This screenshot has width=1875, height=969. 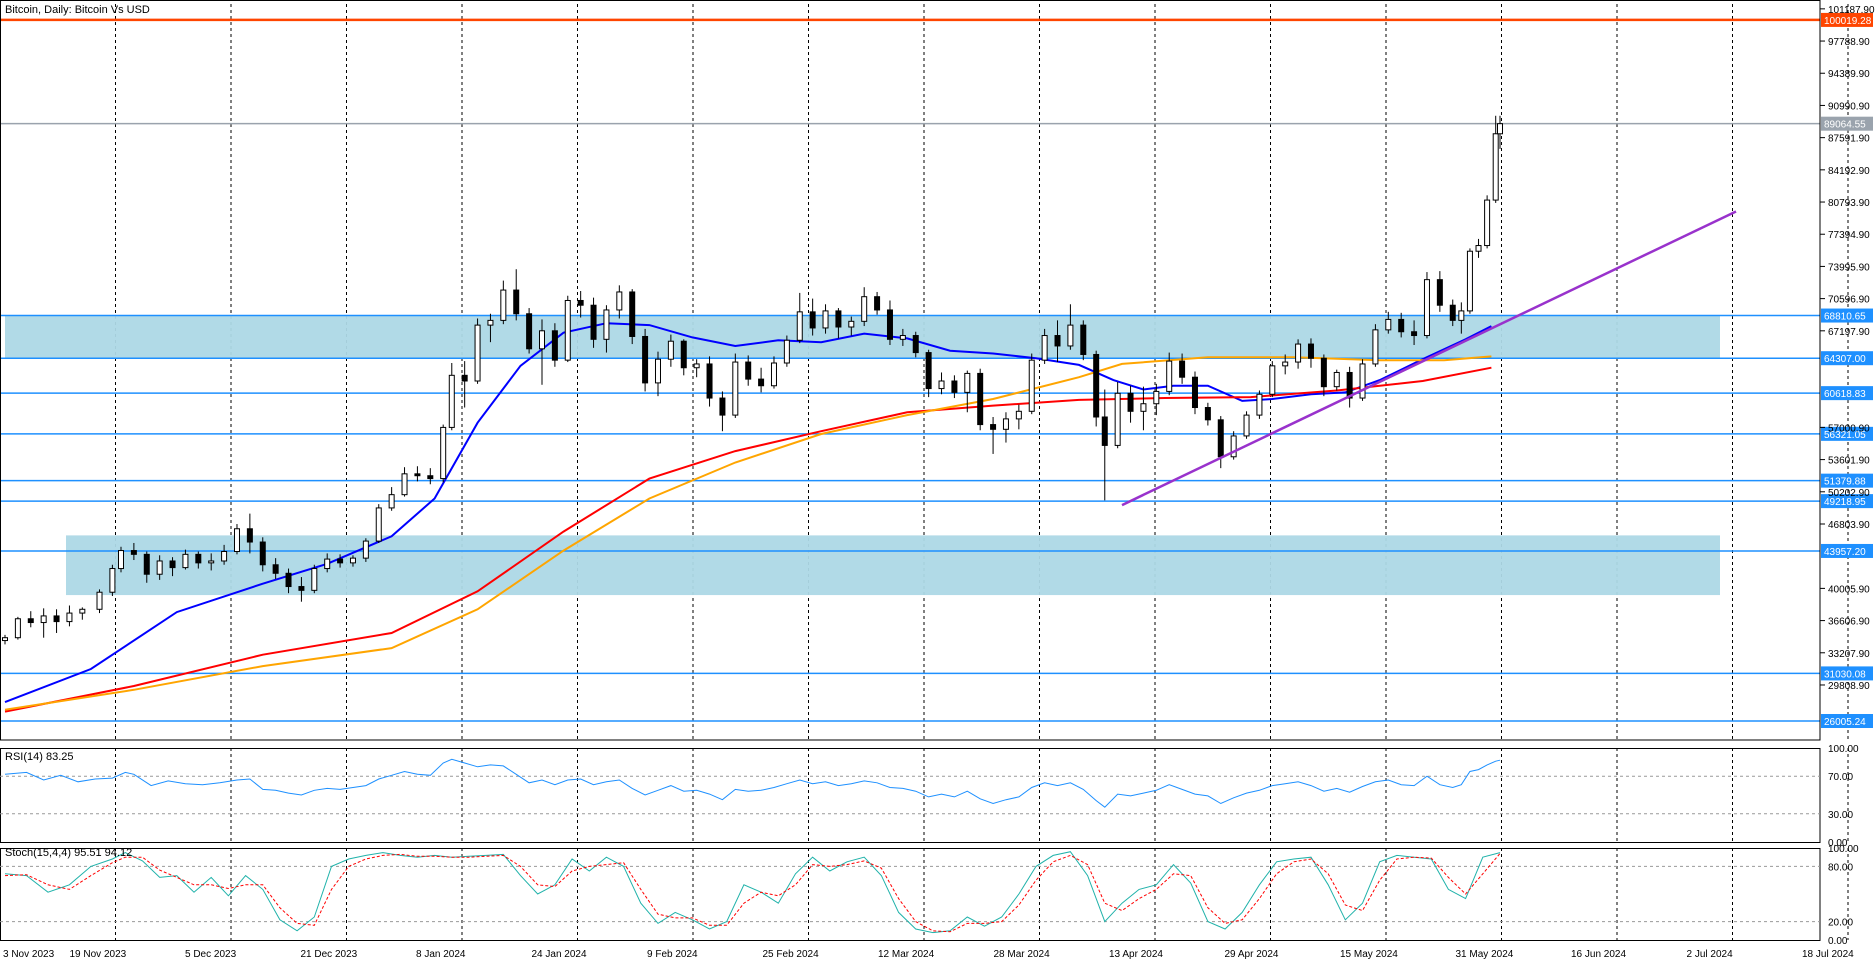 I want to click on price-tick-label: 33207.90, so click(x=1849, y=654).